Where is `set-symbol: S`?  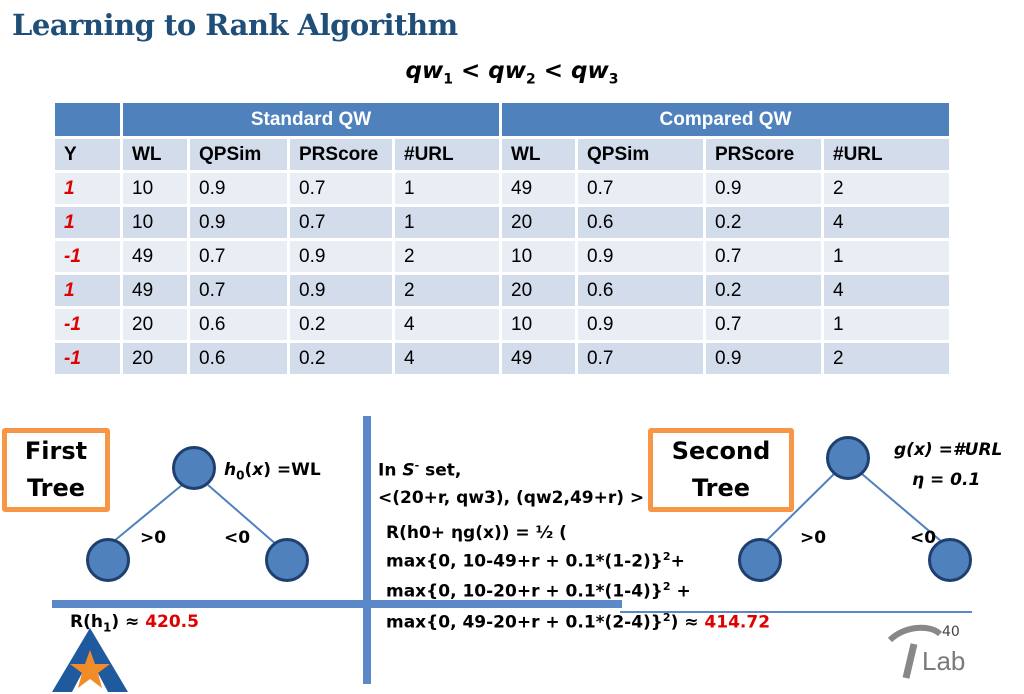 set-symbol: S is located at coordinates (408, 470).